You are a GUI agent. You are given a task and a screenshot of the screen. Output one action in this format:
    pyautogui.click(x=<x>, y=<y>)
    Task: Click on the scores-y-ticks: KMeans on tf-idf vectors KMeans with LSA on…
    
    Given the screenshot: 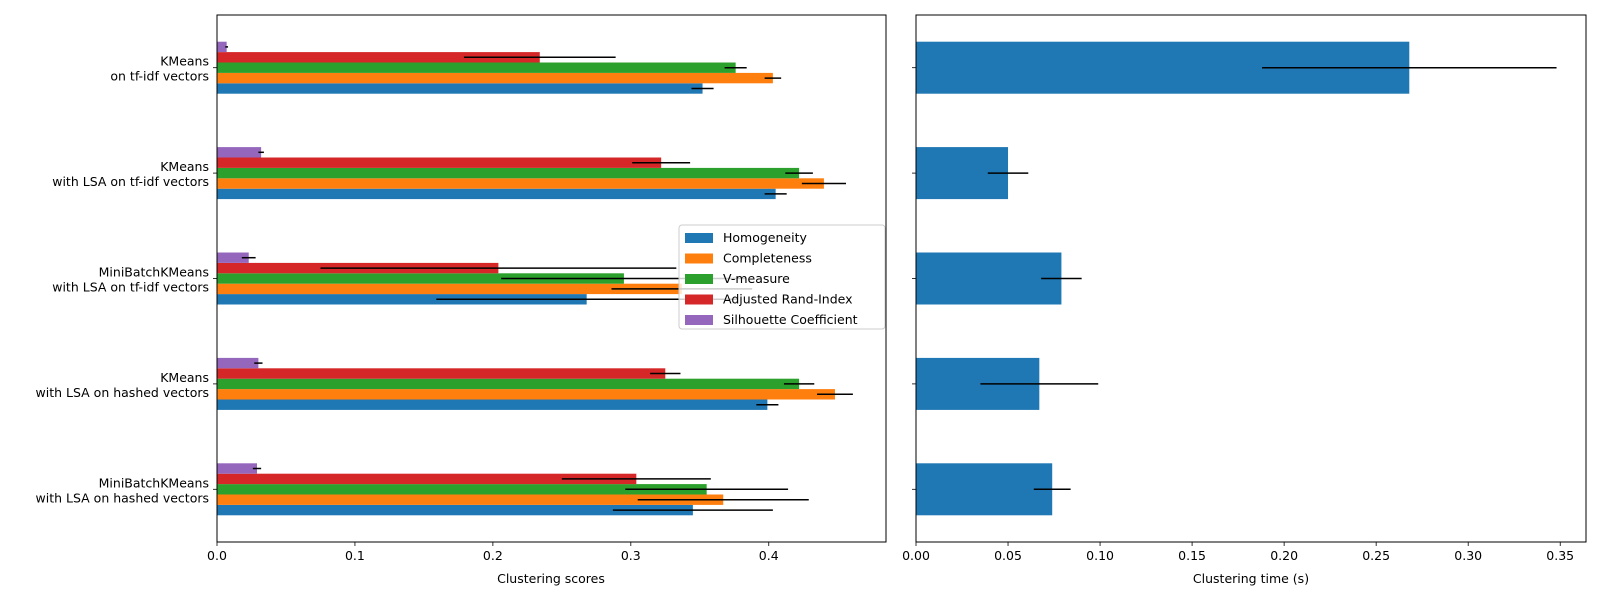 What is the action you would take?
    pyautogui.click(x=126, y=279)
    